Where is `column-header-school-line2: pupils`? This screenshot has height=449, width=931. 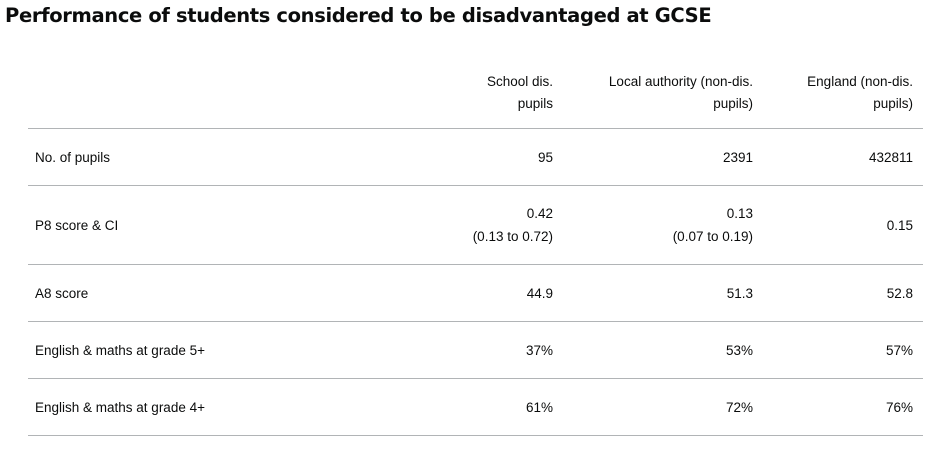
column-header-school-line2: pupils is located at coordinates (535, 103).